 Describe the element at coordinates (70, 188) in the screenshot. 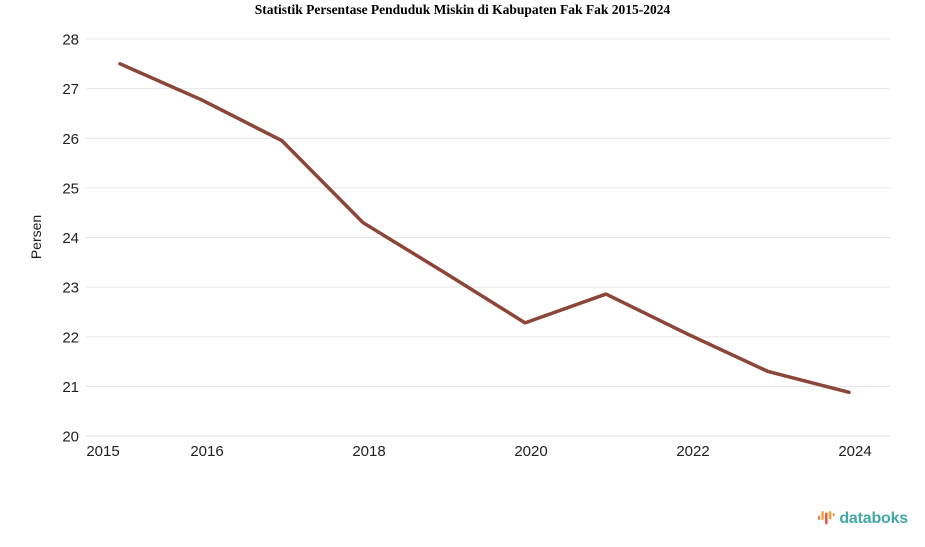

I see `y-tick-label: 25` at that location.